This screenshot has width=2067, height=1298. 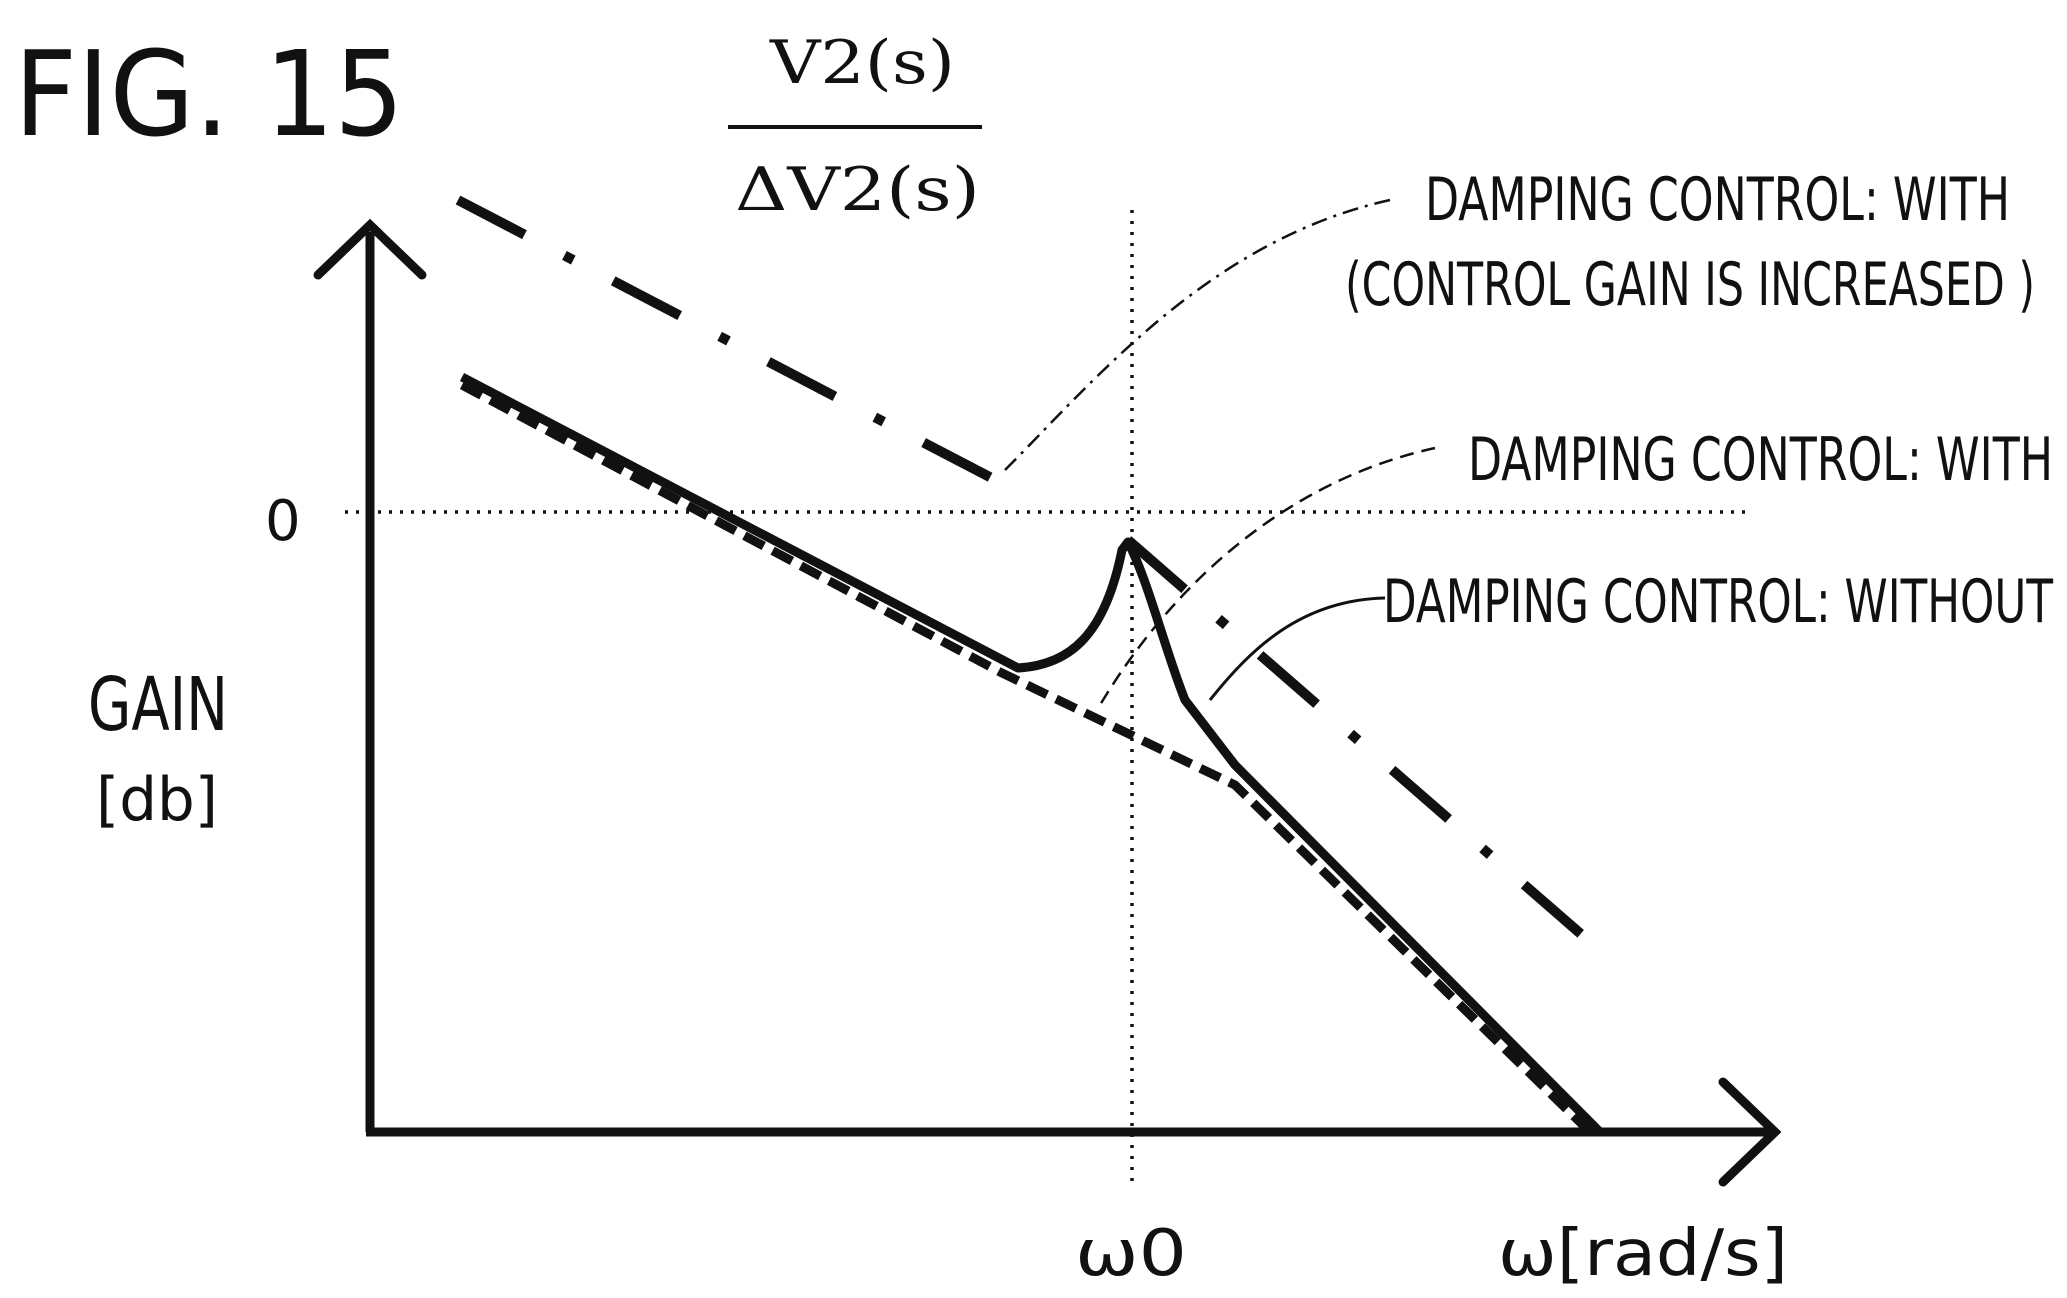 I want to click on leader-line-without, so click(x=1297, y=648).